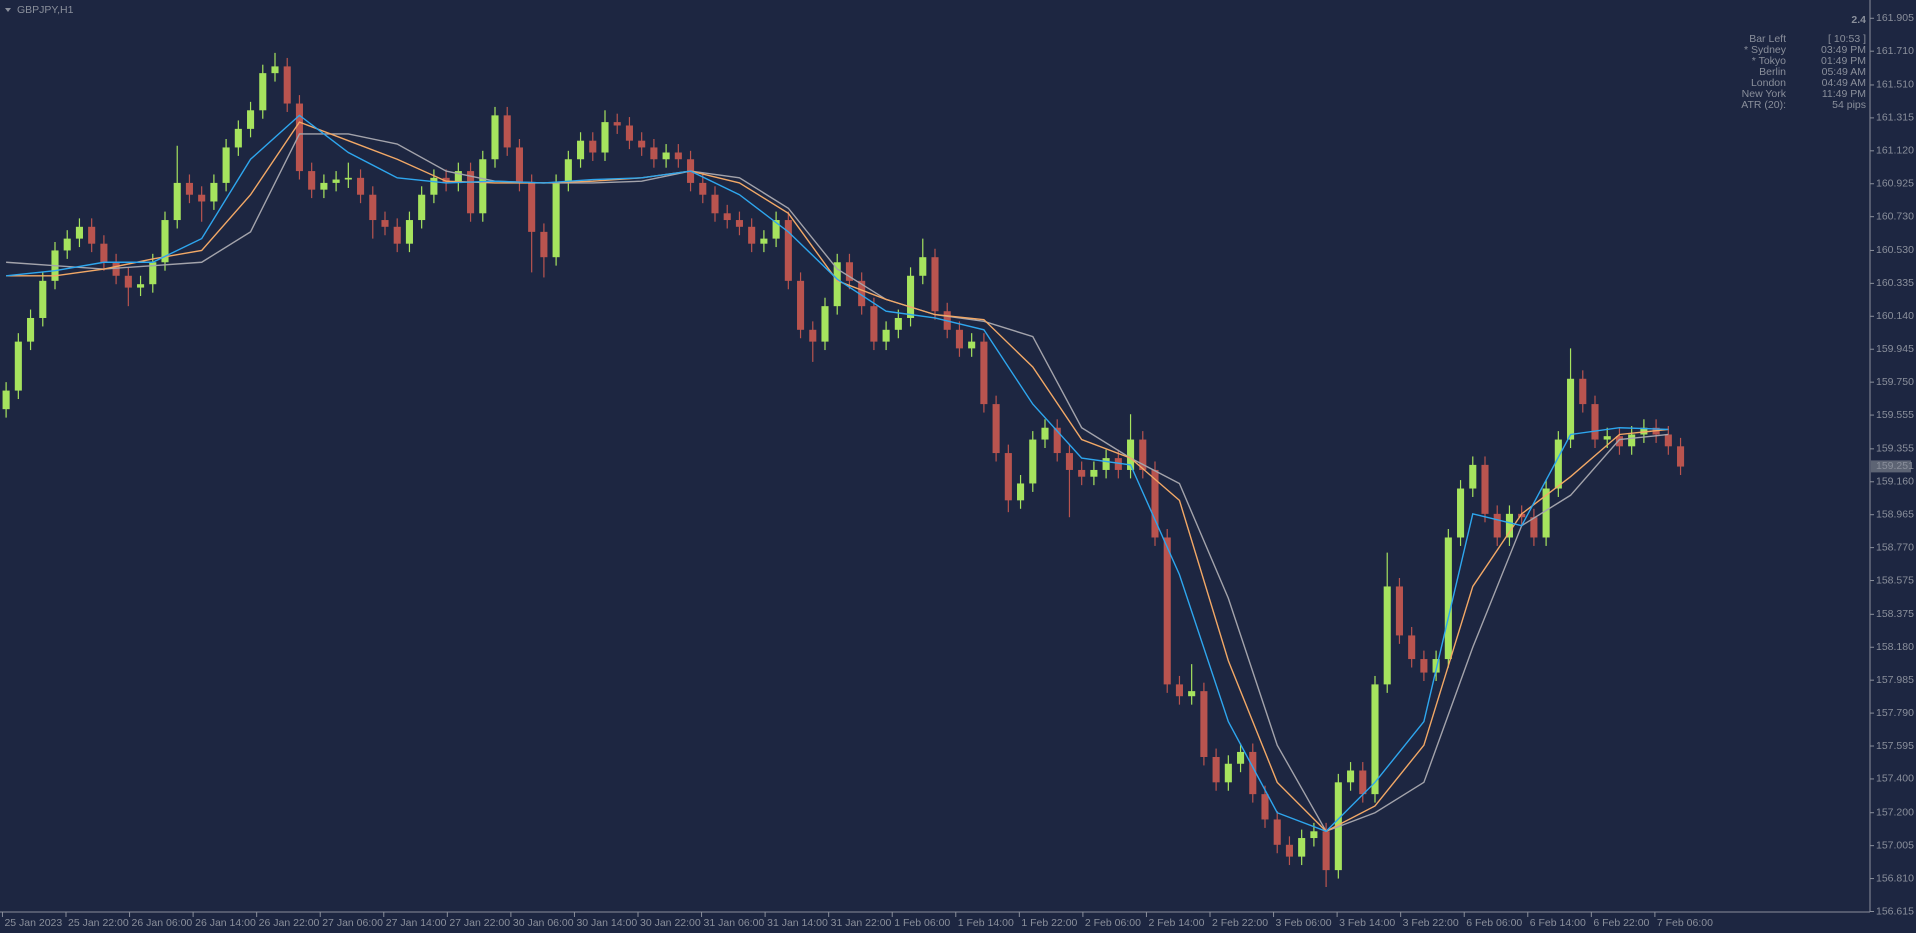 The image size is (1916, 933). I want to click on info-value: 01:49 PM, so click(1843, 61).